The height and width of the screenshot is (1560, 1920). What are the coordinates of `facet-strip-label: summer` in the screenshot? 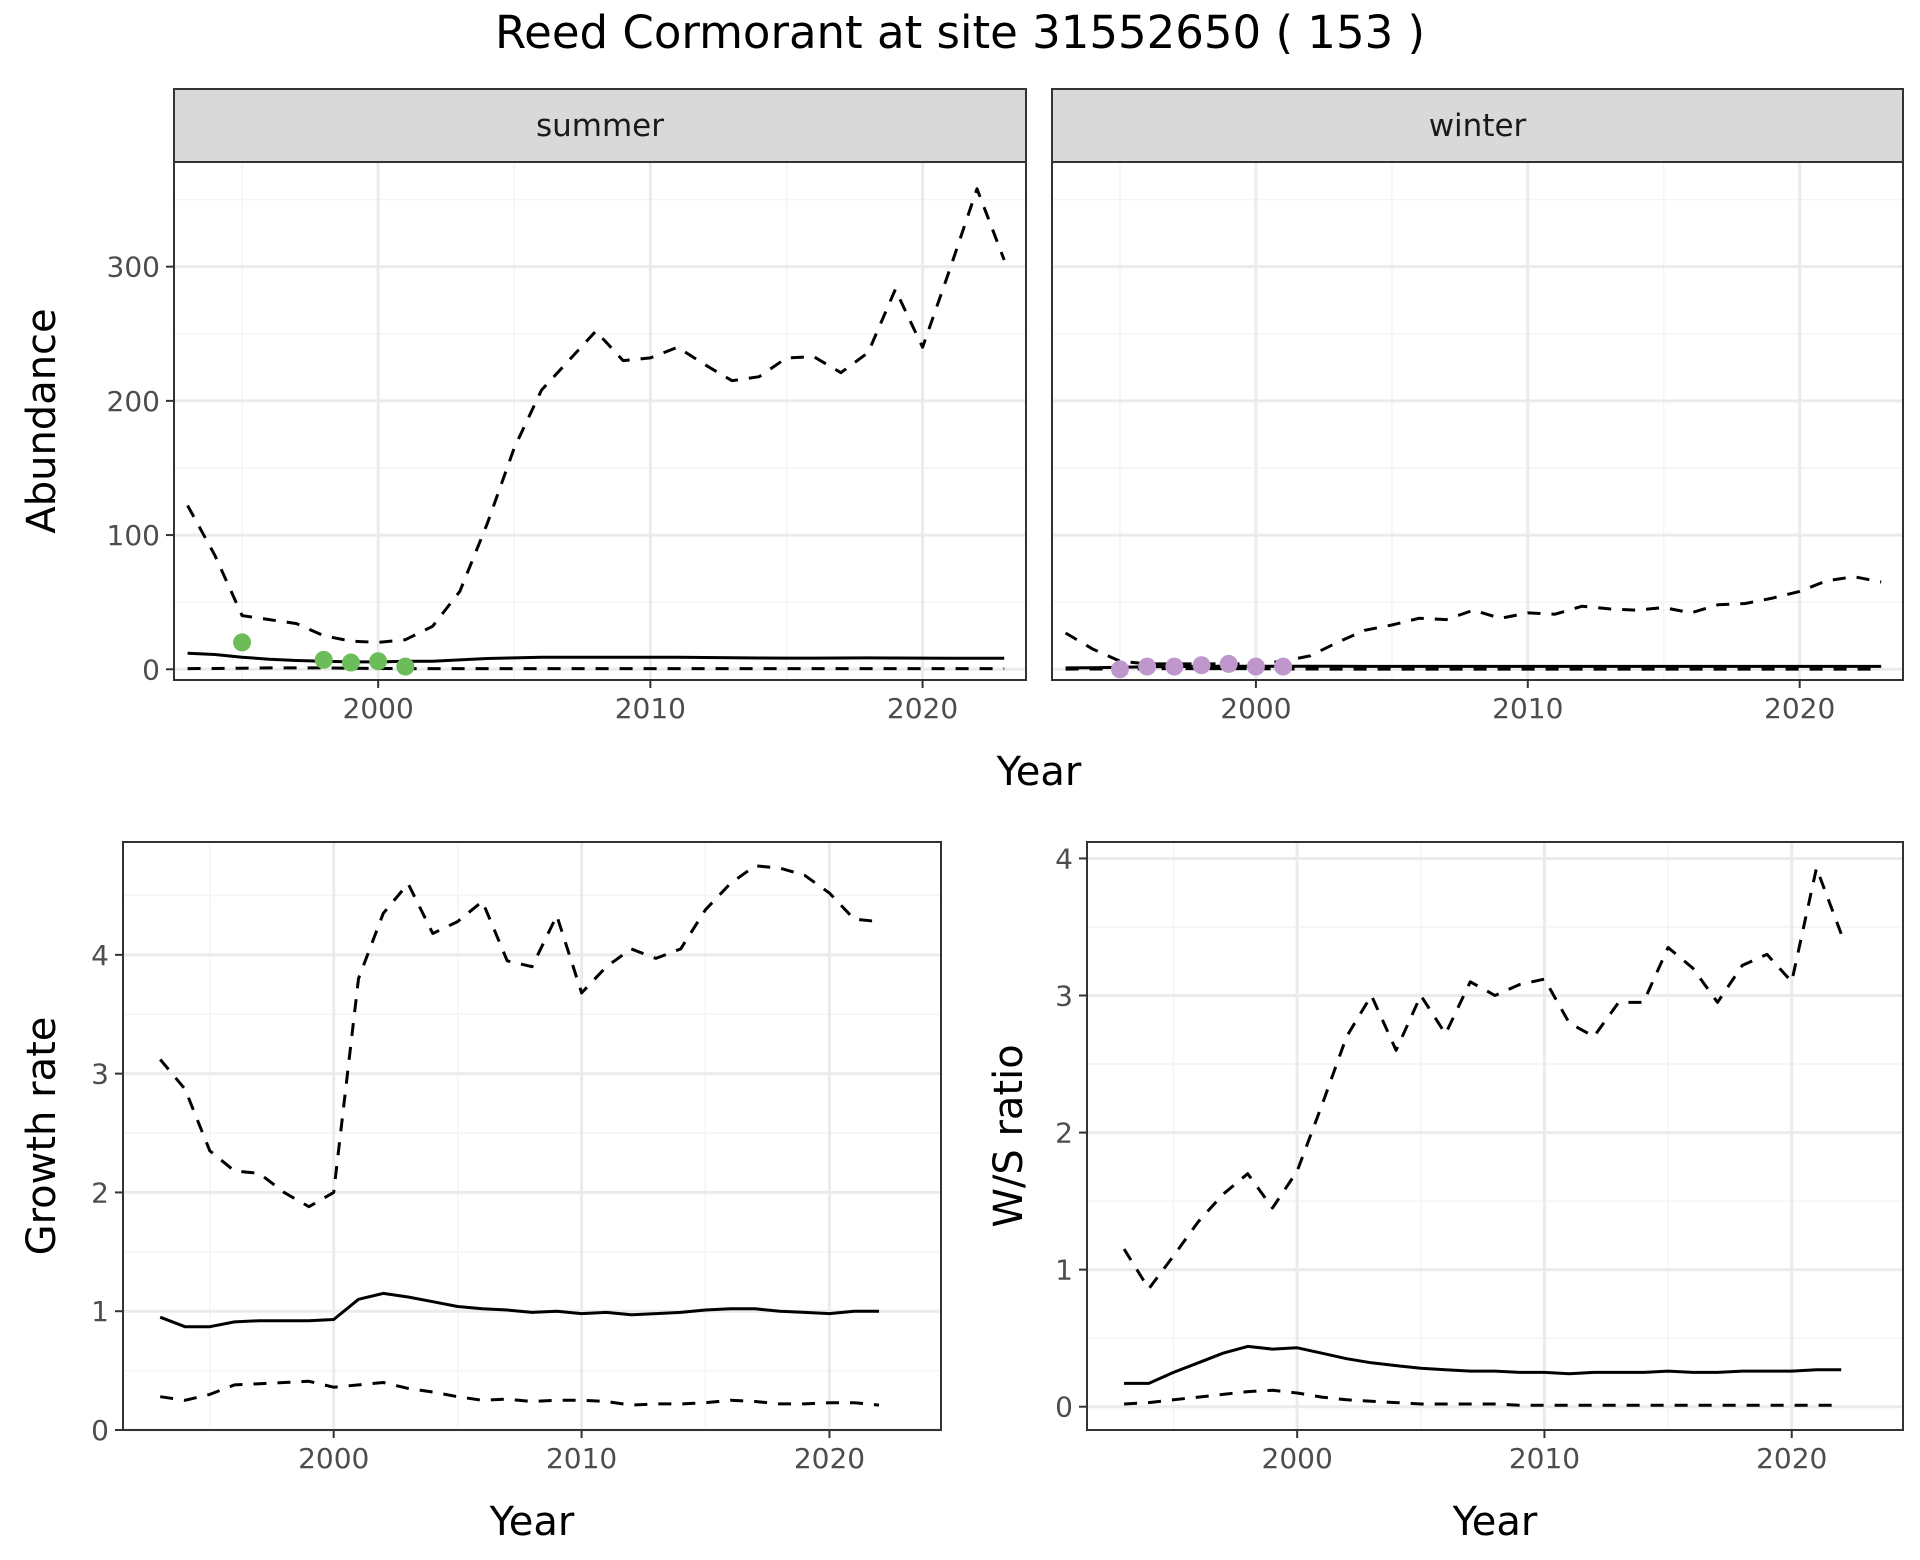 It's located at (600, 126).